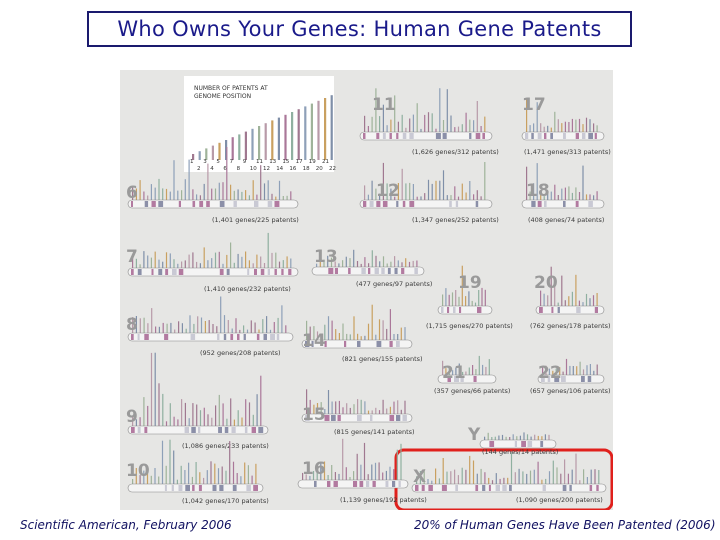 Image resolution: width=720 pixels, height=540 pixels. Describe the element at coordinates (520, 452) in the screenshot. I see `chromosome-stats-label: (144 genes/14 patents)` at that location.